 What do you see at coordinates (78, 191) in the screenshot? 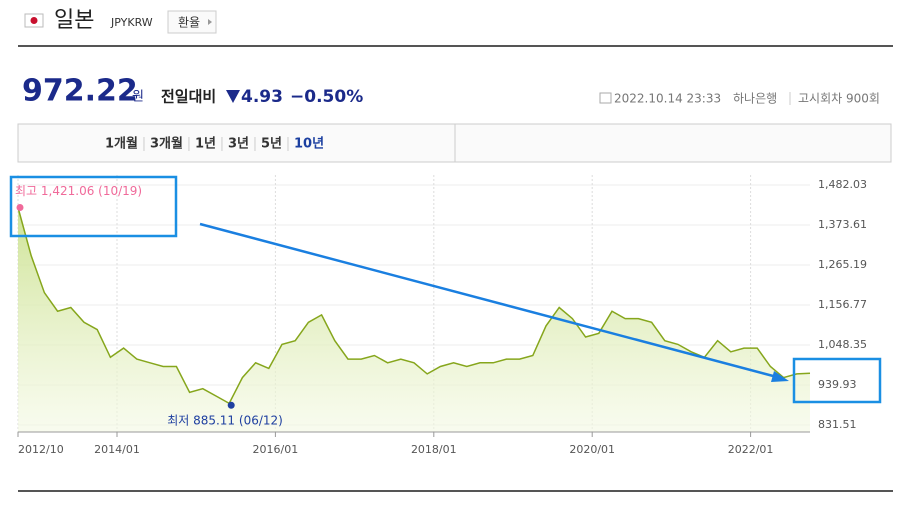
I see `high-label: 최고 1,421.06 (10/19)` at bounding box center [78, 191].